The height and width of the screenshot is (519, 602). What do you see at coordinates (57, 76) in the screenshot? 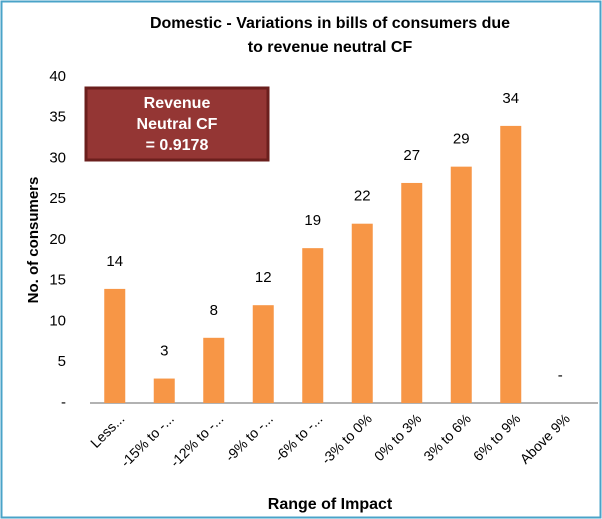
I see `y-tick-label: 40` at bounding box center [57, 76].